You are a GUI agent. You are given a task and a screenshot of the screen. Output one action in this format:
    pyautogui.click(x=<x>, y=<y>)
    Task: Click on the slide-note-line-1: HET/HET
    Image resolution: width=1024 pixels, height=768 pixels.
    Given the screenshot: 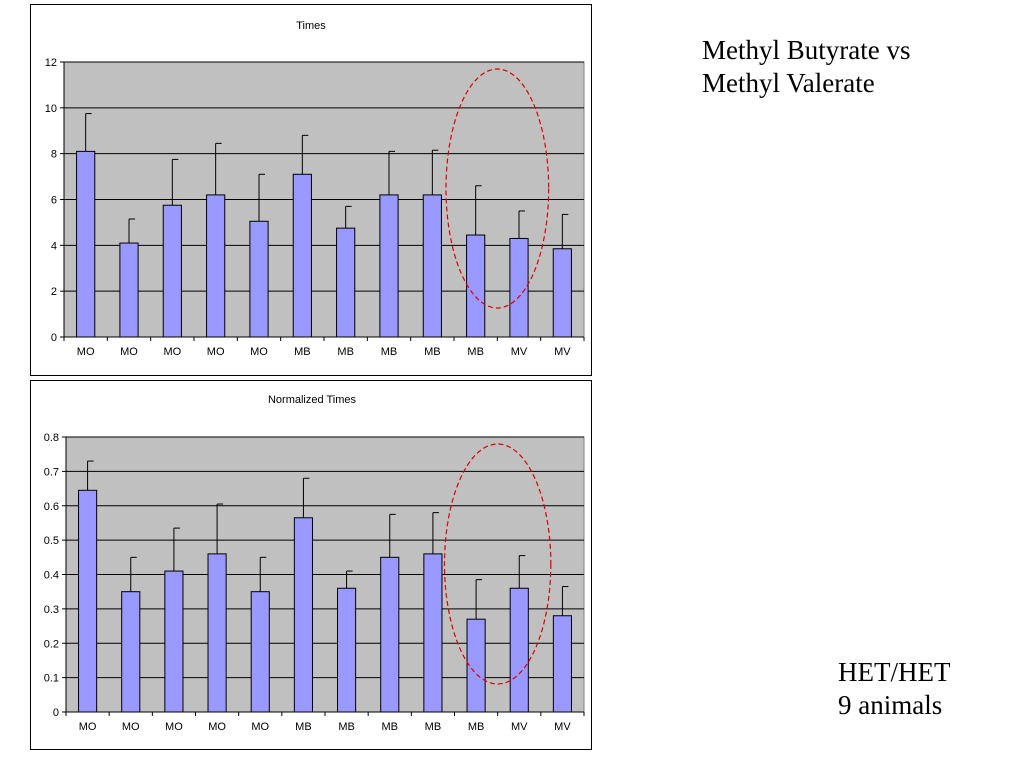 What is the action you would take?
    pyautogui.click(x=894, y=672)
    